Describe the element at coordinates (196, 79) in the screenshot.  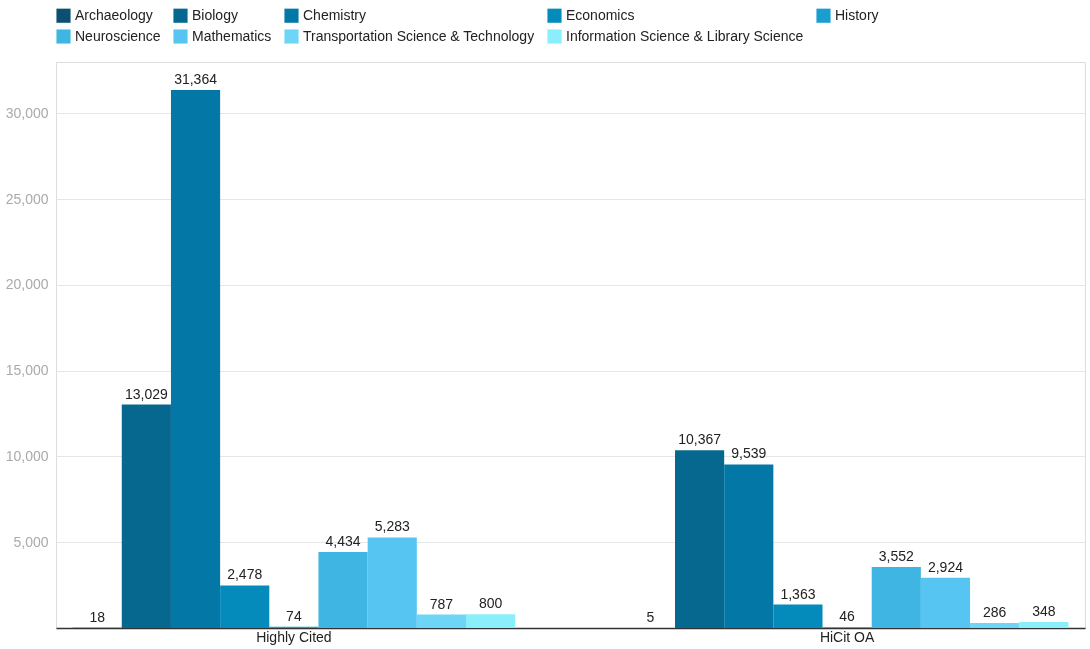
I see `data-label: 31,364` at that location.